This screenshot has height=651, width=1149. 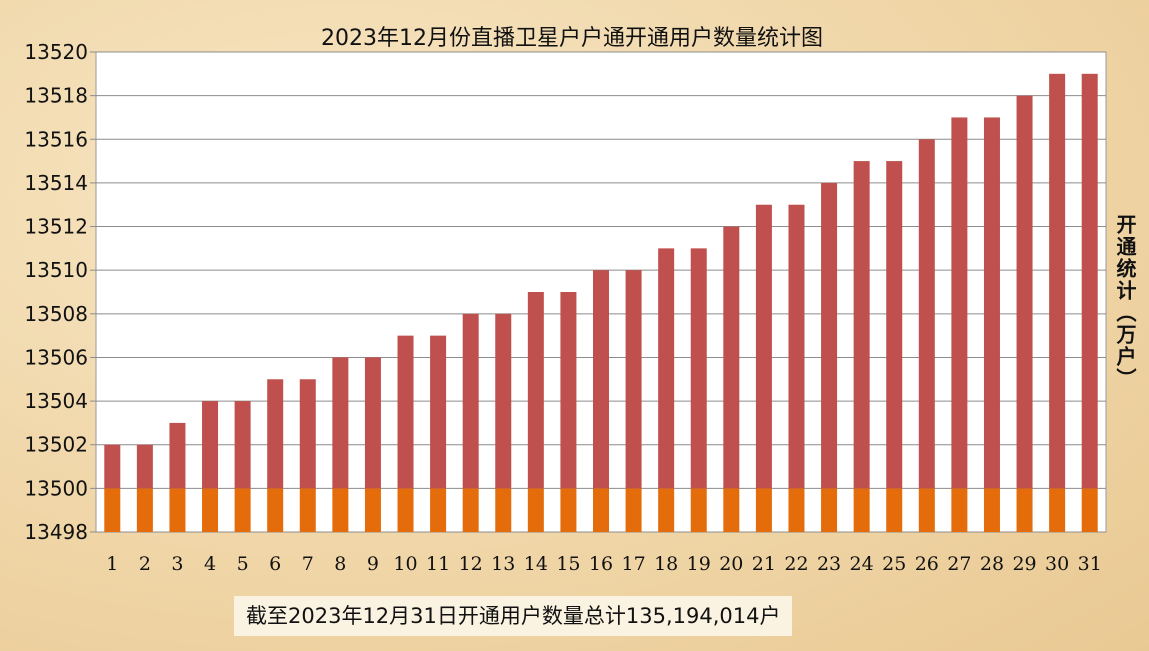 What do you see at coordinates (373, 564) in the screenshot?
I see `x-tick-label: 9` at bounding box center [373, 564].